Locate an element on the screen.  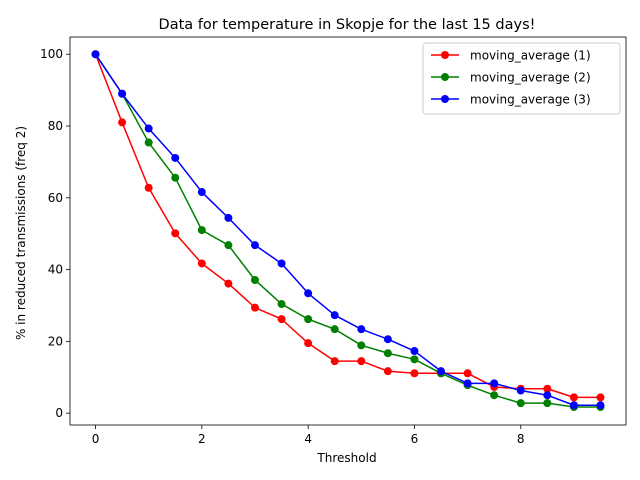
y-tick-label: 40 is located at coordinates (55, 270).